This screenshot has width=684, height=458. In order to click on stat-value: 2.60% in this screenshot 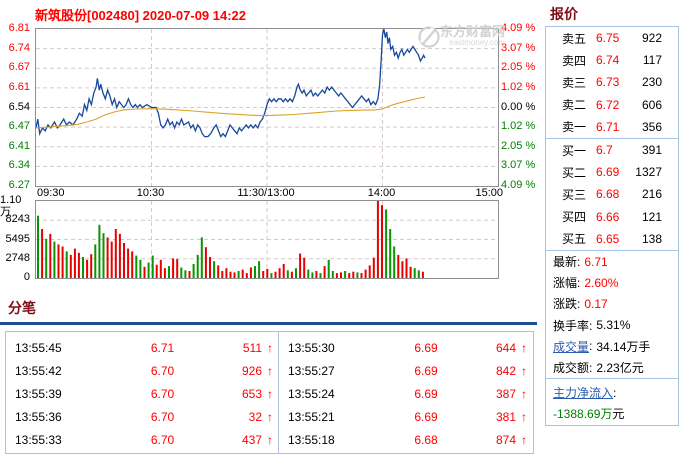, I will do `click(601, 282)`.